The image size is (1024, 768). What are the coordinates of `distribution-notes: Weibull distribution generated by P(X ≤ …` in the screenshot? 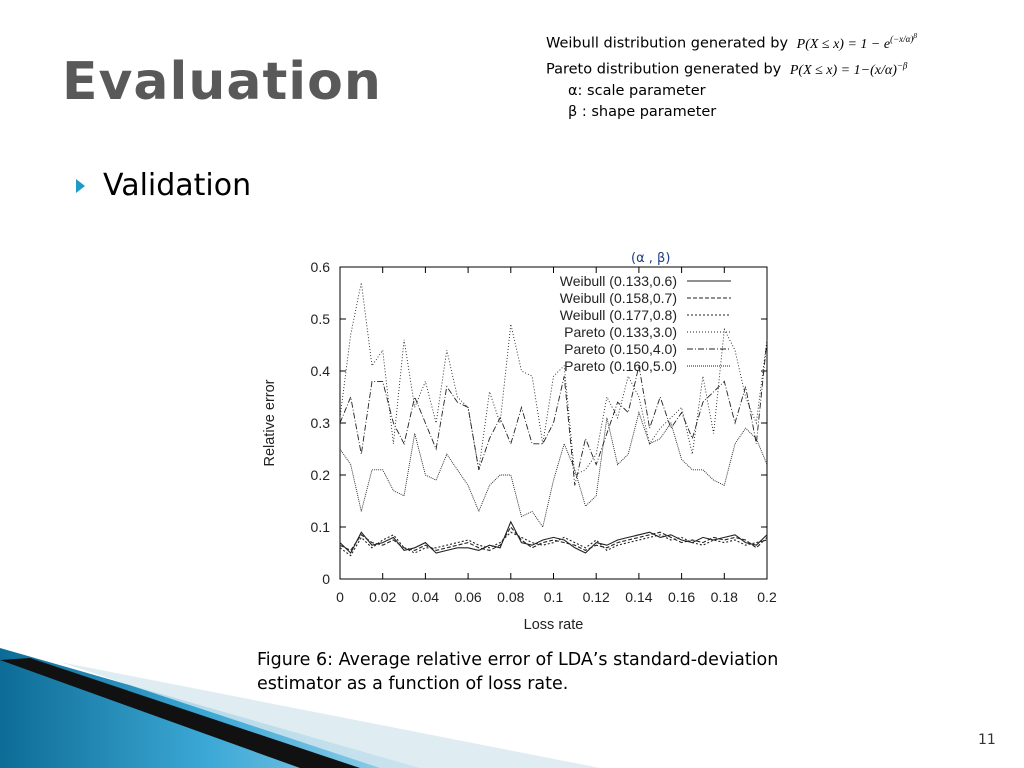 It's located at (731, 74).